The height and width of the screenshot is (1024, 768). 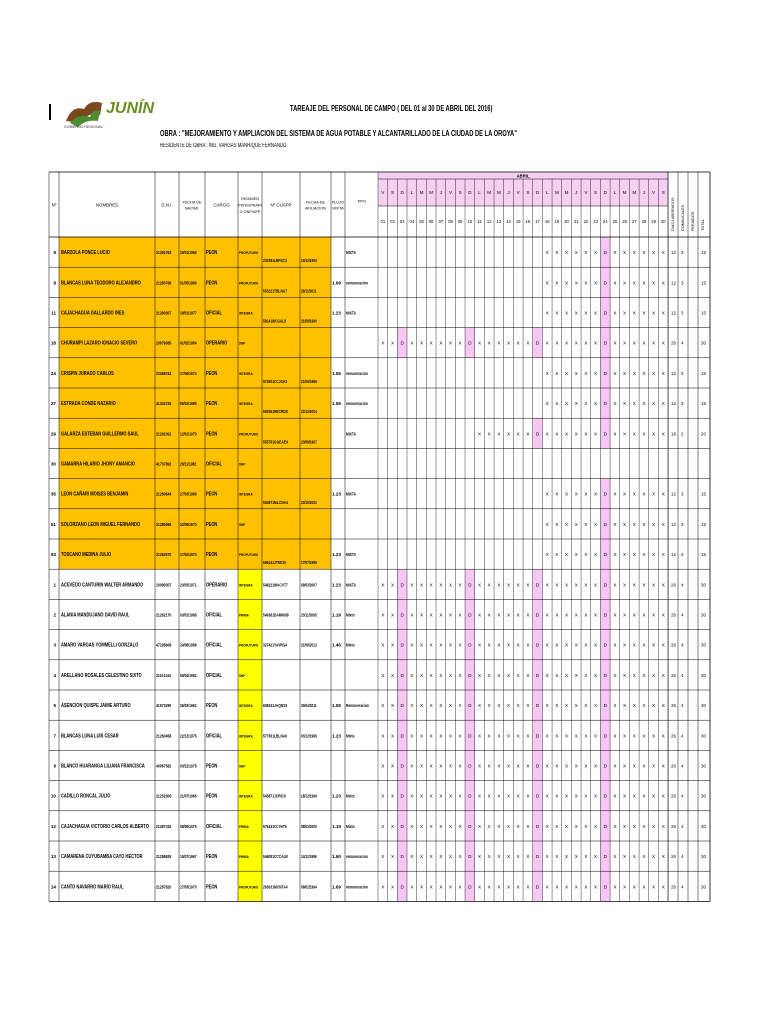 What do you see at coordinates (249, 887) in the screenshot?
I see `regime-cell: PROFUTURO` at bounding box center [249, 887].